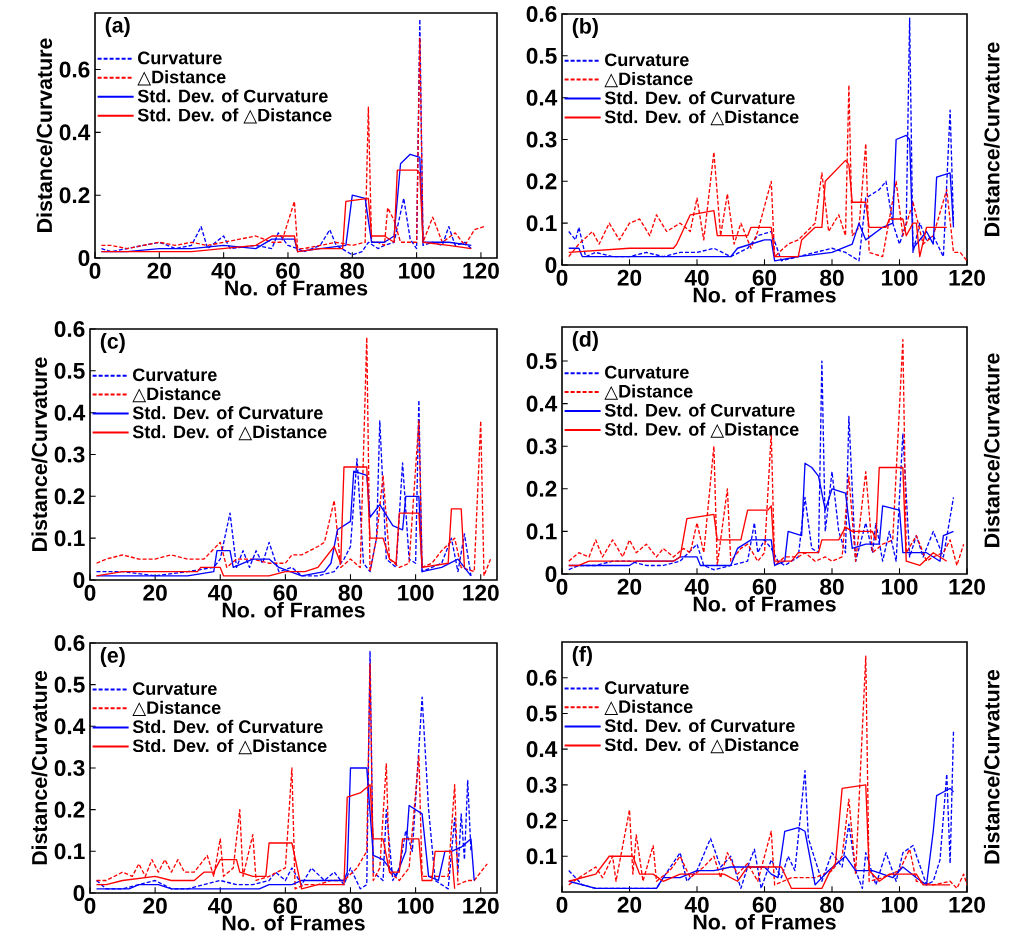 This screenshot has width=1014, height=942. Describe the element at coordinates (95, 270) in the screenshot. I see `x-tick-label: 0` at that location.